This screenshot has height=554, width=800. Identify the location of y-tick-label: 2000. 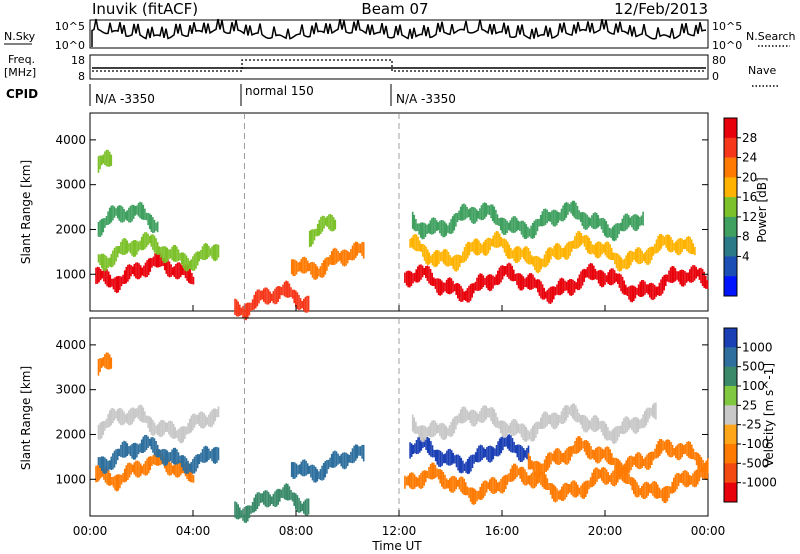
(70, 229).